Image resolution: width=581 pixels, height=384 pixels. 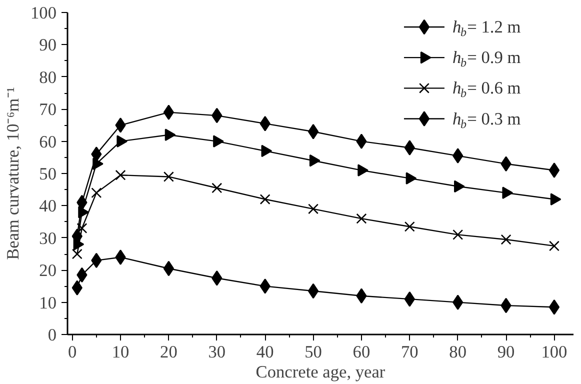 What do you see at coordinates (506, 352) in the screenshot?
I see `x-tick-label: 90` at bounding box center [506, 352].